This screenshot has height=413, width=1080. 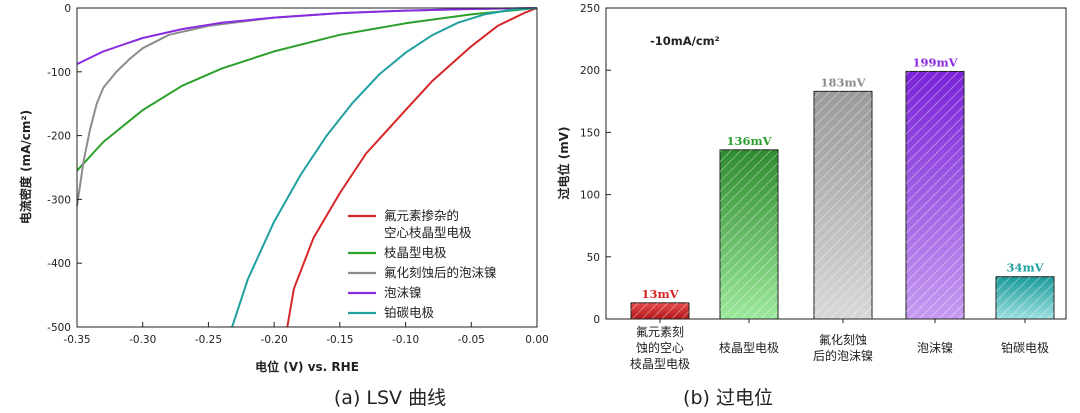 What do you see at coordinates (1025, 347) in the screenshot?
I see `bar-category-label: 铂碳电极` at bounding box center [1025, 347].